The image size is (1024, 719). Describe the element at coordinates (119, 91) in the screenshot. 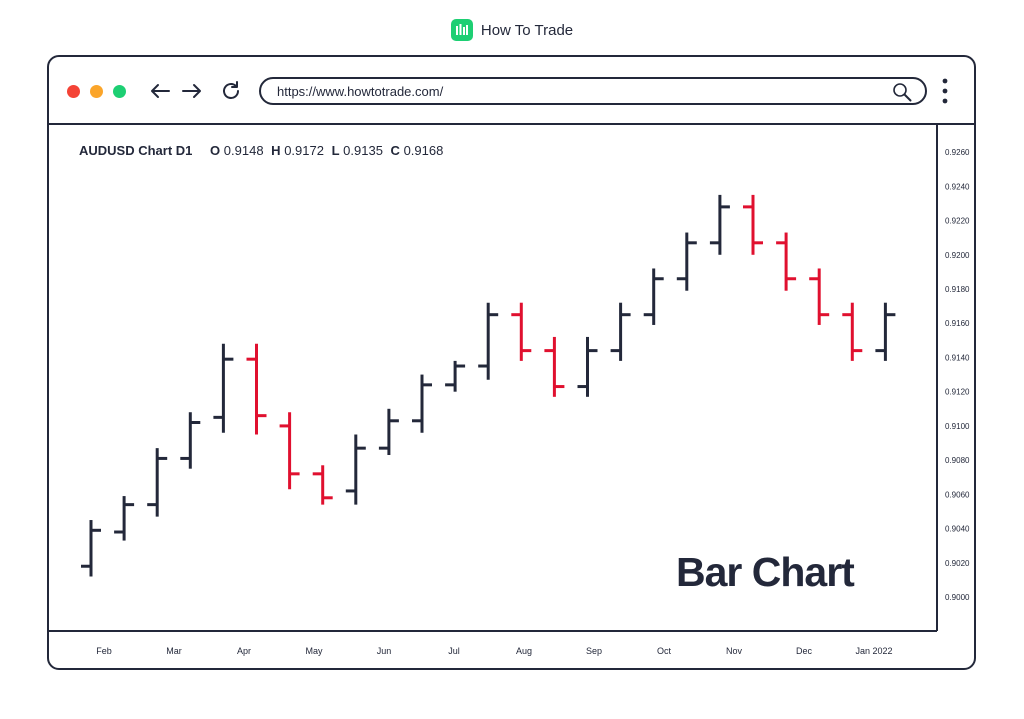

I see `maximize-window-button` at that location.